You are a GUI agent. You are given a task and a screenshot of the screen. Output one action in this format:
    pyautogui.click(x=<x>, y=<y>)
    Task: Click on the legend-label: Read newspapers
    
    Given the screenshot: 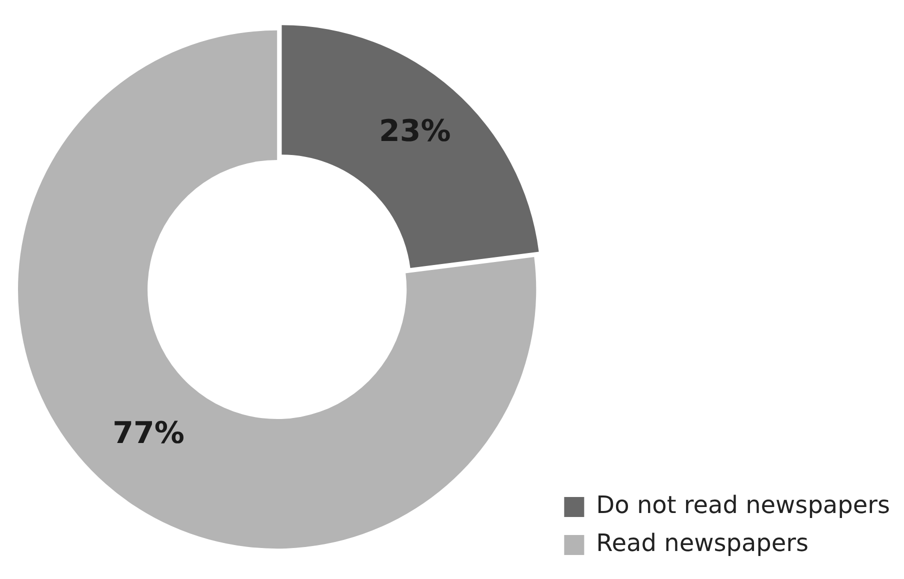 What is the action you would take?
    pyautogui.click(x=702, y=543)
    